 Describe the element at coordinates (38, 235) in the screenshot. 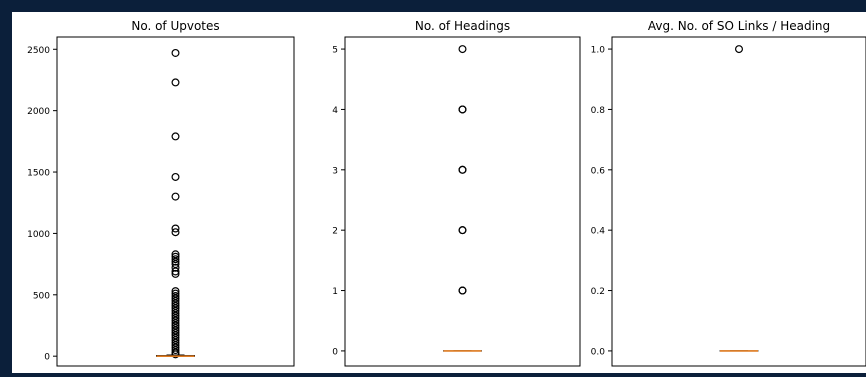

I see `y-tick-label: 1000` at that location.